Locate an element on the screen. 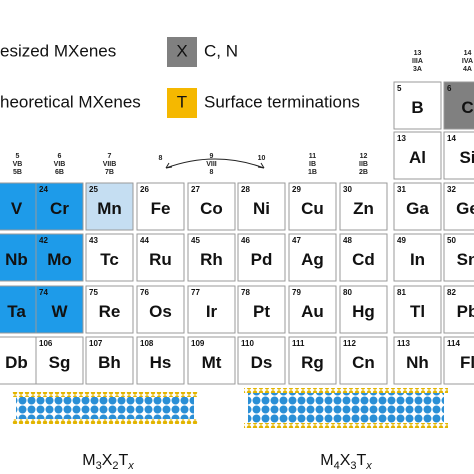 This screenshot has height=474, width=474. element-symbol: Rh is located at coordinates (211, 259).